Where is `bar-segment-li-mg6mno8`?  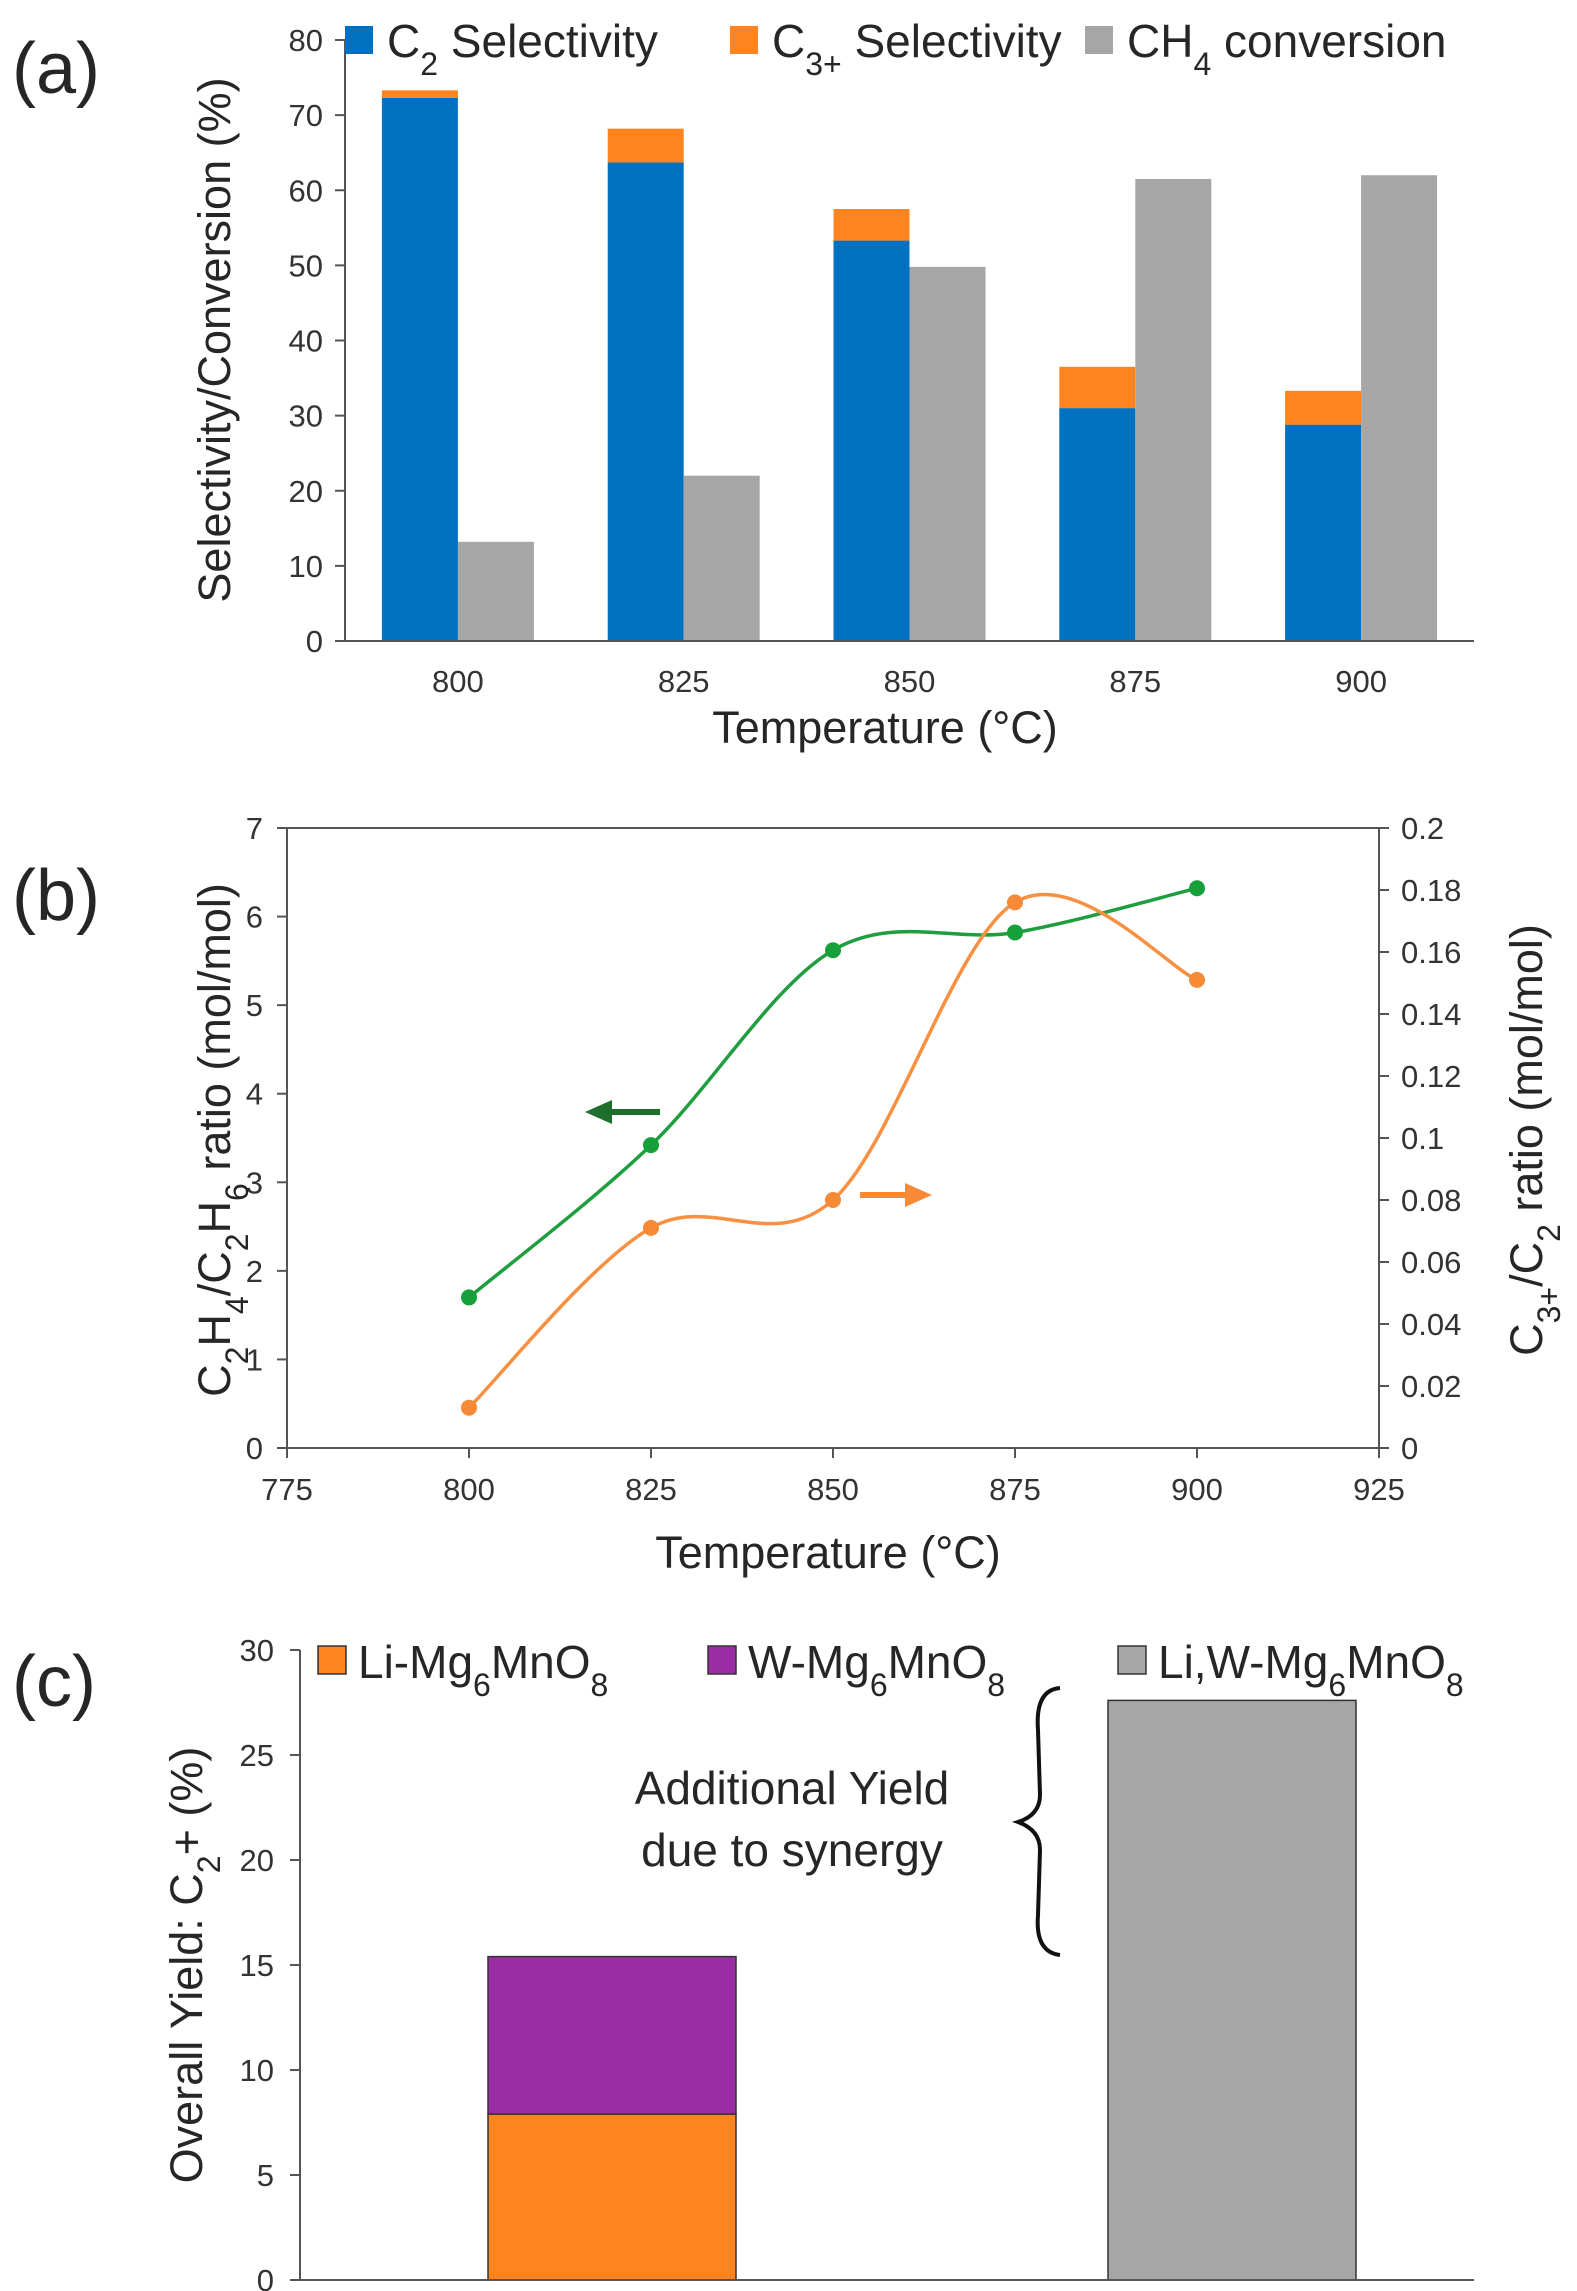
bar-segment-li-mg6mno8 is located at coordinates (612, 2197).